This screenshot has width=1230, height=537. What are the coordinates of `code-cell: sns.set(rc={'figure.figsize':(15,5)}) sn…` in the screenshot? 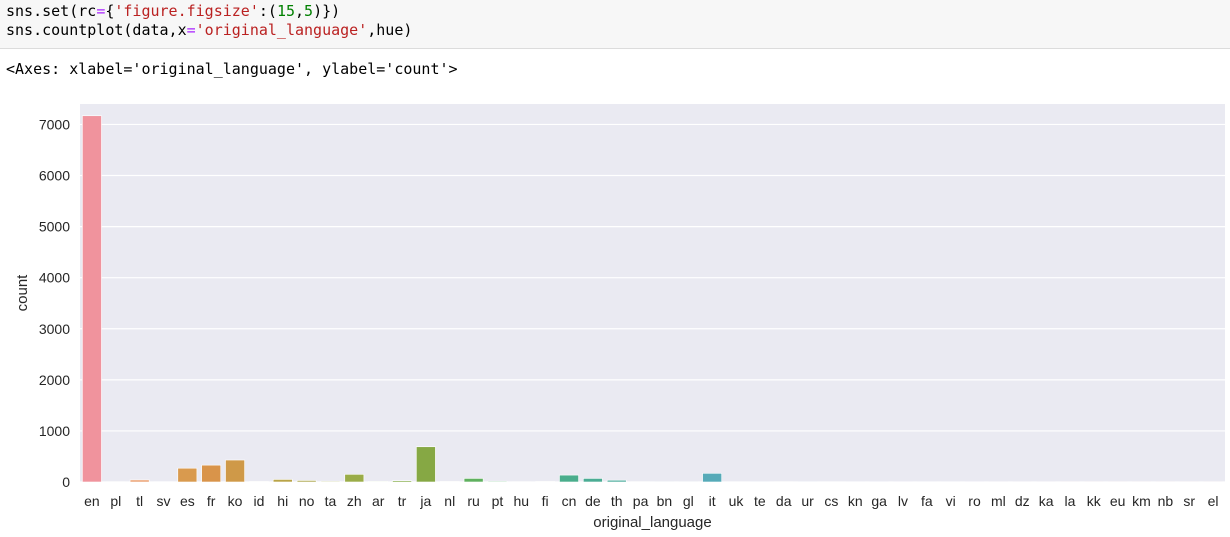 It's located at (615, 24).